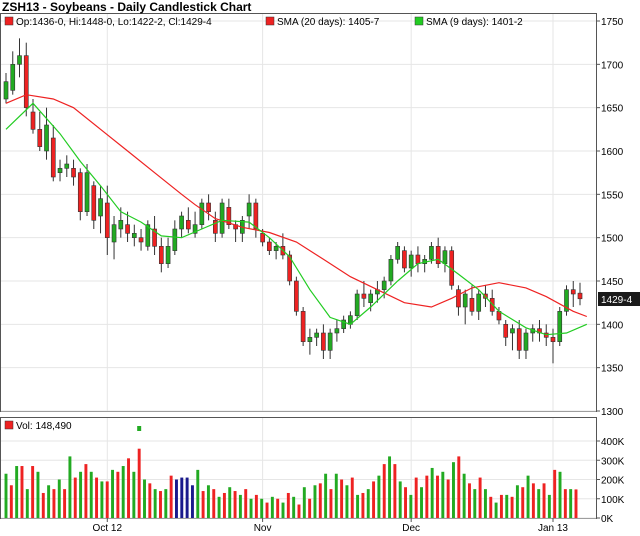 The height and width of the screenshot is (536, 640). Describe the element at coordinates (612, 369) in the screenshot. I see `price-tick-label: 1350` at that location.